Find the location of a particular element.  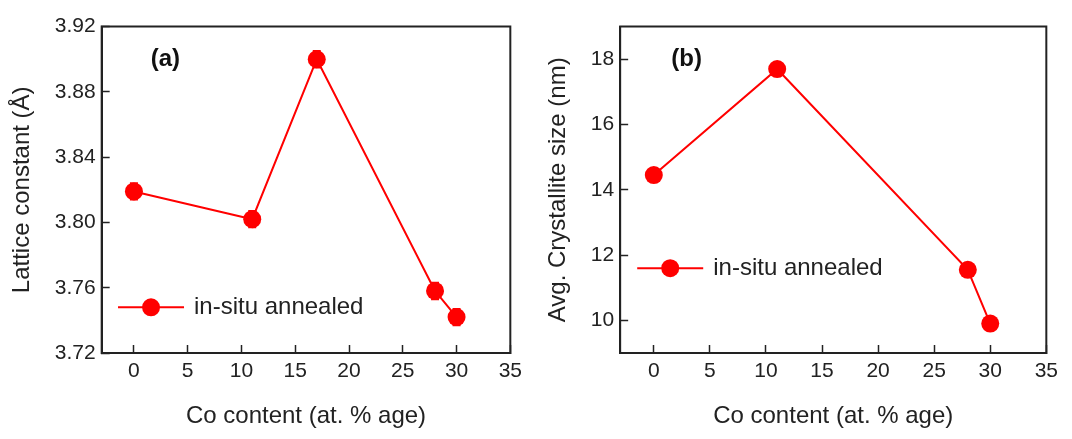

y-tick-label: 3.80 is located at coordinates (75, 221).